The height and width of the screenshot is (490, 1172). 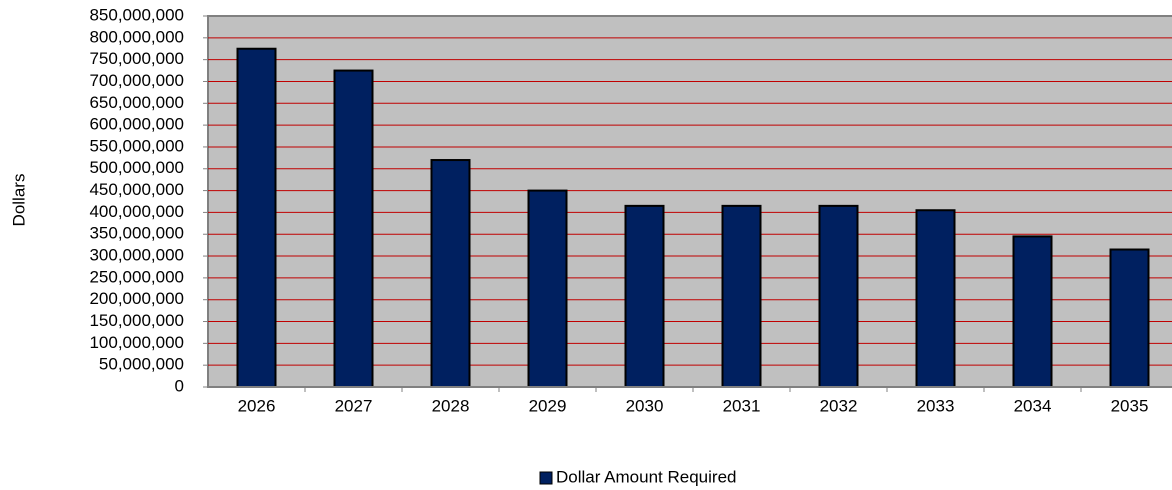 What do you see at coordinates (839, 405) in the screenshot?
I see `x-tick-label: 2032` at bounding box center [839, 405].